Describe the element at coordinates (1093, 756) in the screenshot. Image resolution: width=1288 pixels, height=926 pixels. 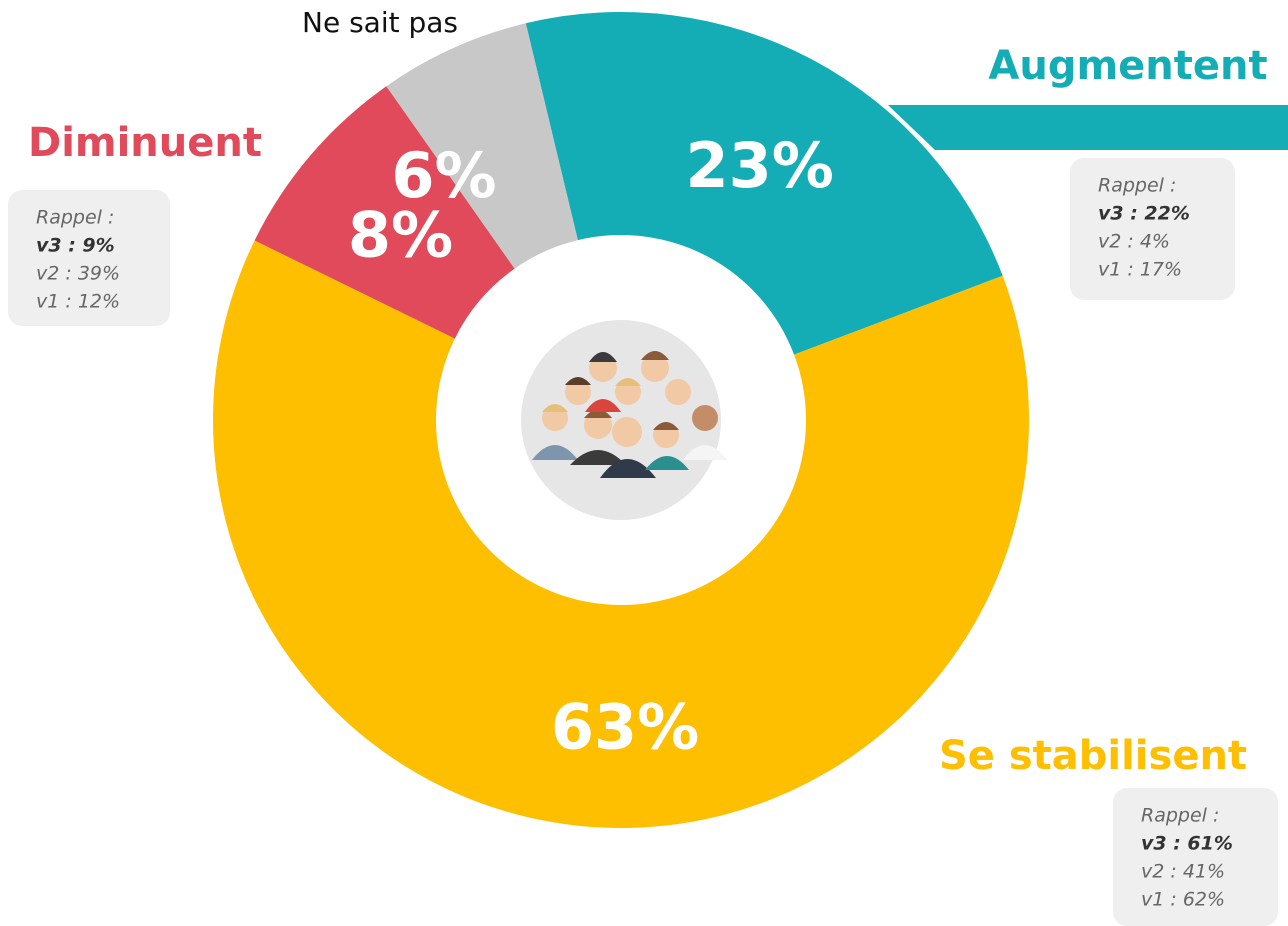
I see `category-label: Se stabilisent` at that location.